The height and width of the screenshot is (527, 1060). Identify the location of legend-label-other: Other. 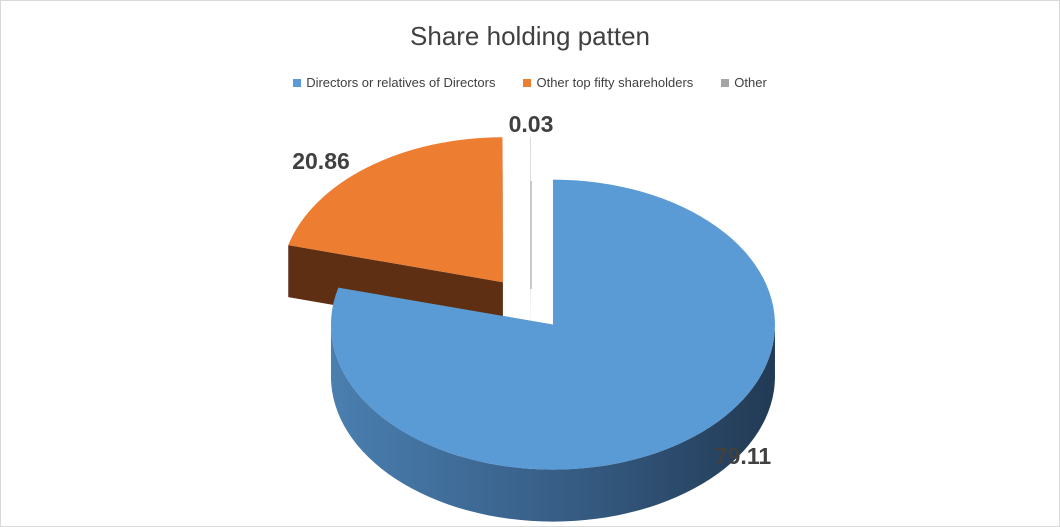
(750, 82).